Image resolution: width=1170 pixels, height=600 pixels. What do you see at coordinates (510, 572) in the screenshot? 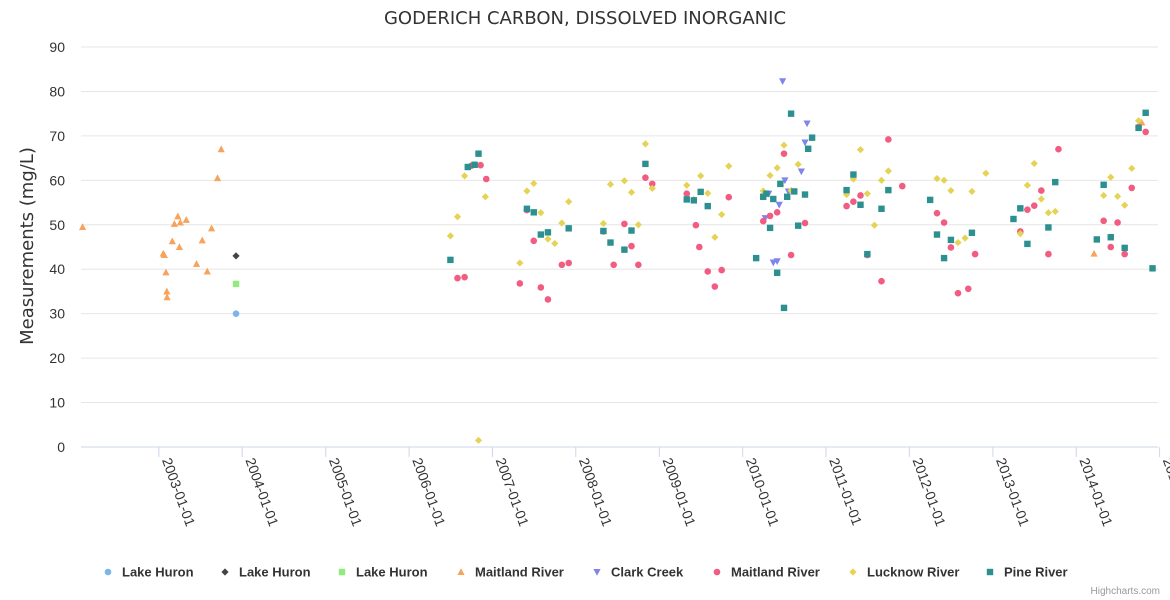
I see `legend-item: Maitland River` at bounding box center [510, 572].